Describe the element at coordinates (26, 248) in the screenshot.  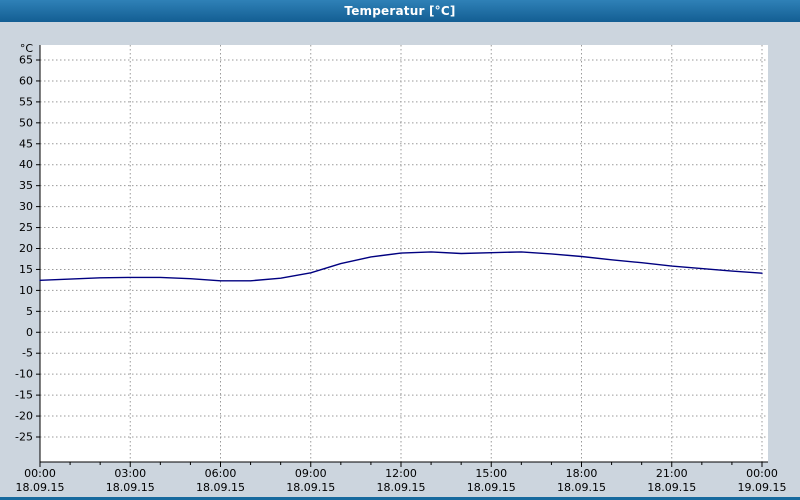
I see `y-axis-tick-label: 20` at that location.